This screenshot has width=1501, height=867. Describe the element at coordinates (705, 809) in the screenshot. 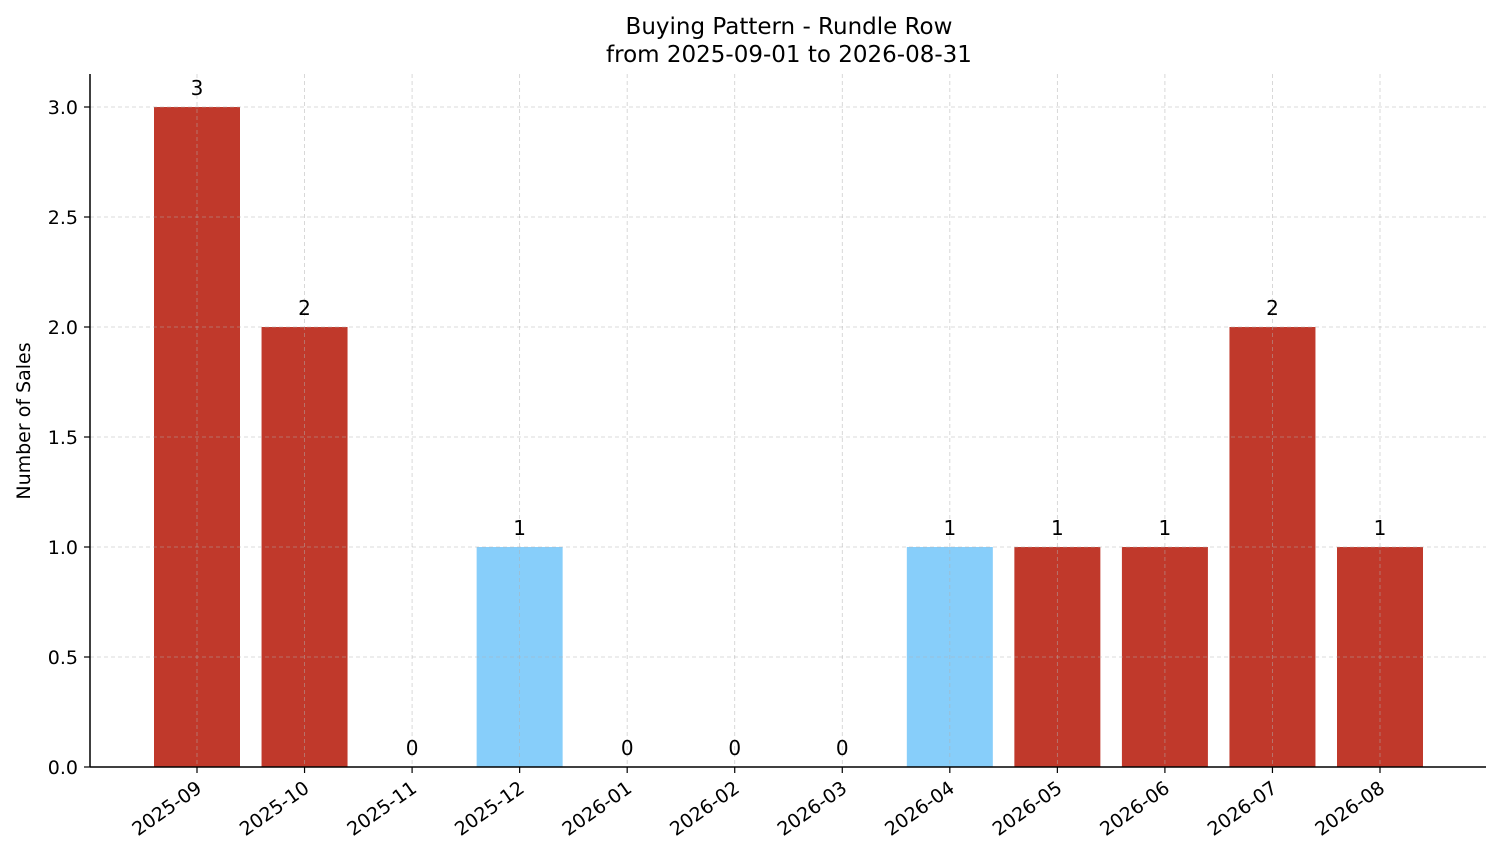

I see `x-tick-label: 2026-02` at that location.